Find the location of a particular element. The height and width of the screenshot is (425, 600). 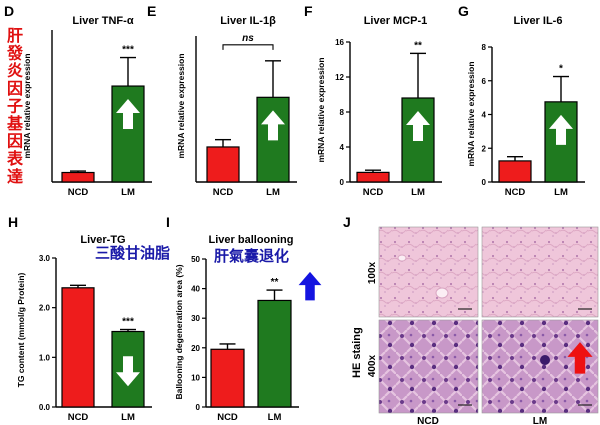

significance-label: ns is located at coordinates (248, 38).